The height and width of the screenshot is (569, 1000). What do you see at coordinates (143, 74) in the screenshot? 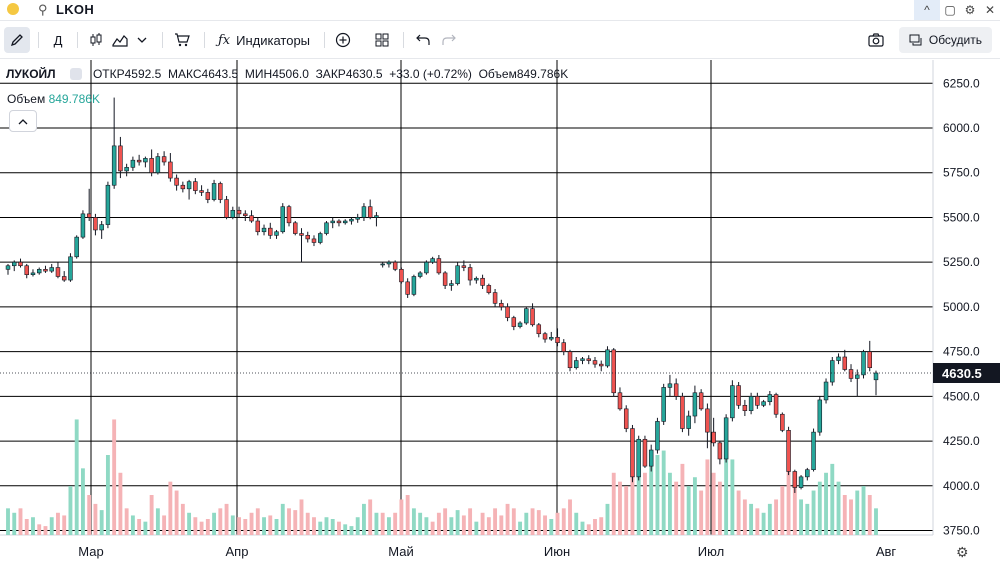
I see `open-value: 4592.5` at bounding box center [143, 74].